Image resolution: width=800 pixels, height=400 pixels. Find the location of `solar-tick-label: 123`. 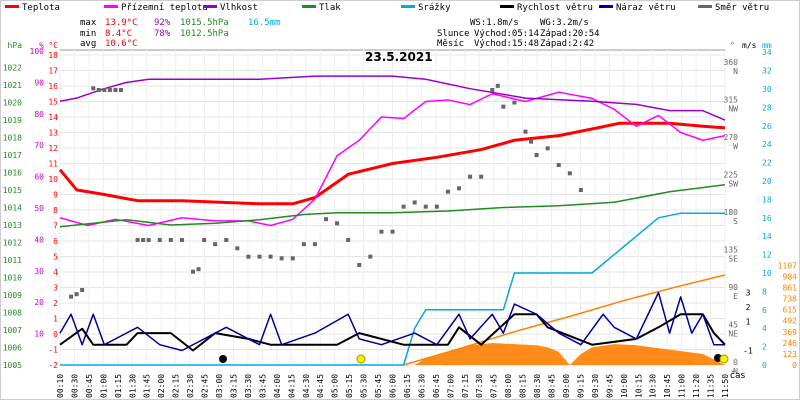

solar-tick-label: 123 is located at coordinates (790, 354).